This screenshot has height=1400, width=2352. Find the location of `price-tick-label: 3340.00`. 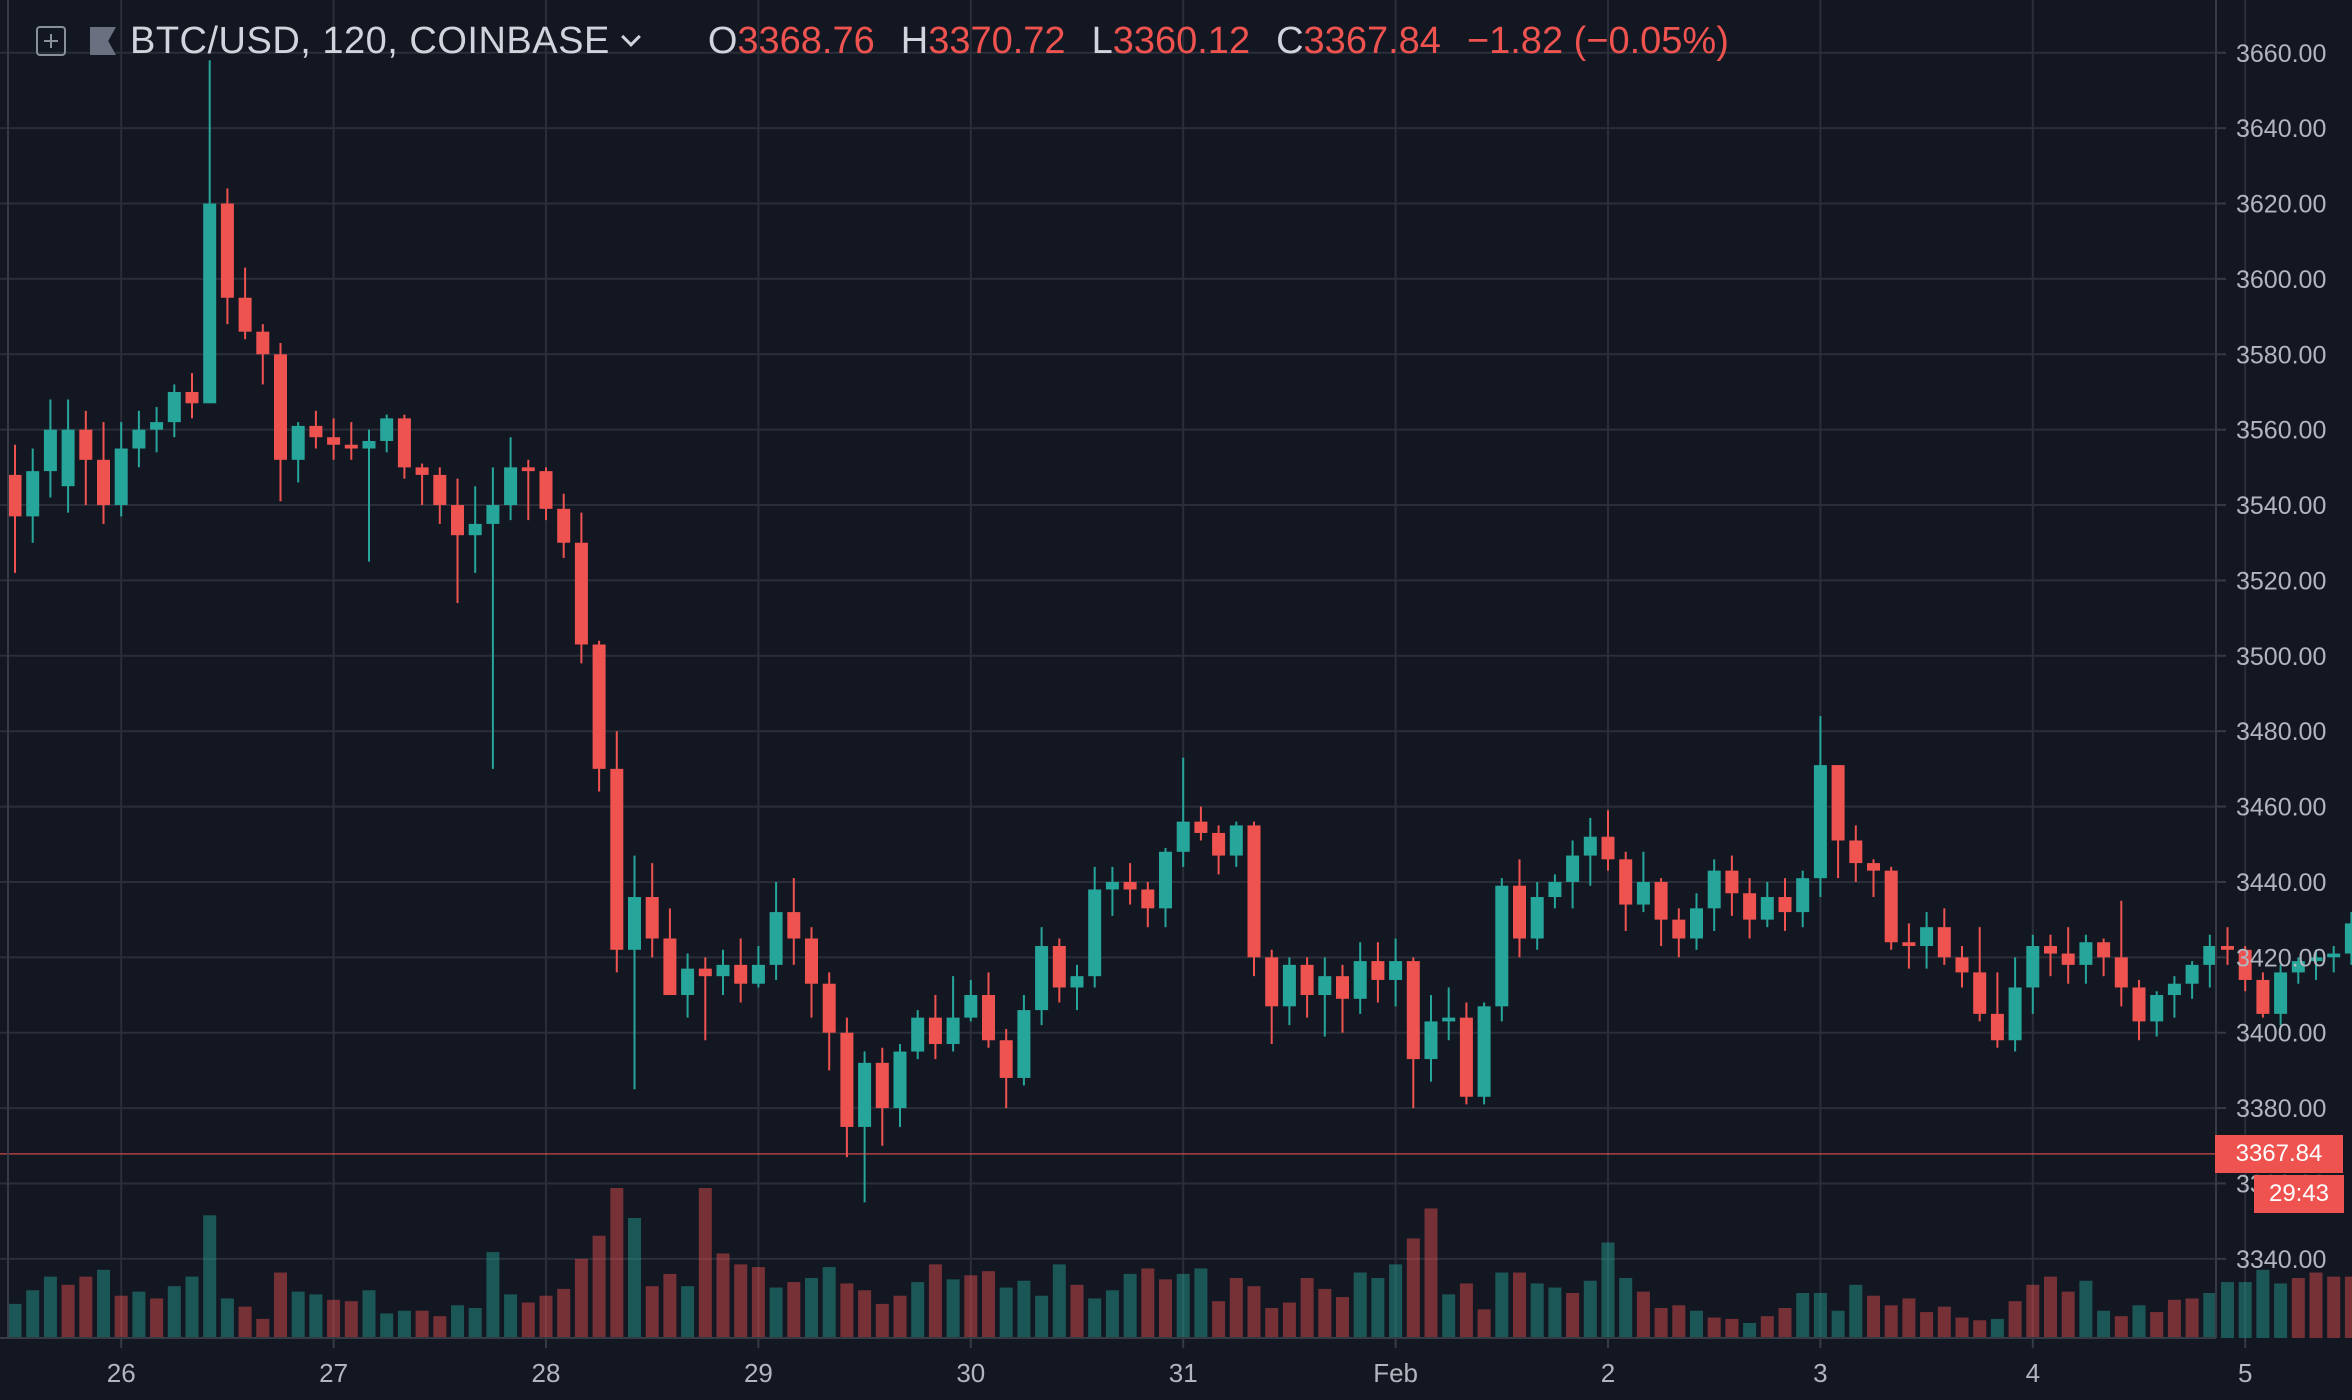

price-tick-label: 3340.00 is located at coordinates (2281, 1260).